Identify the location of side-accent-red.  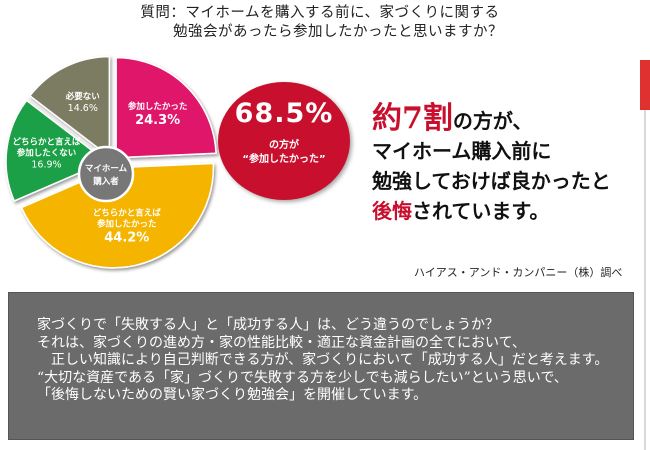
(645, 85).